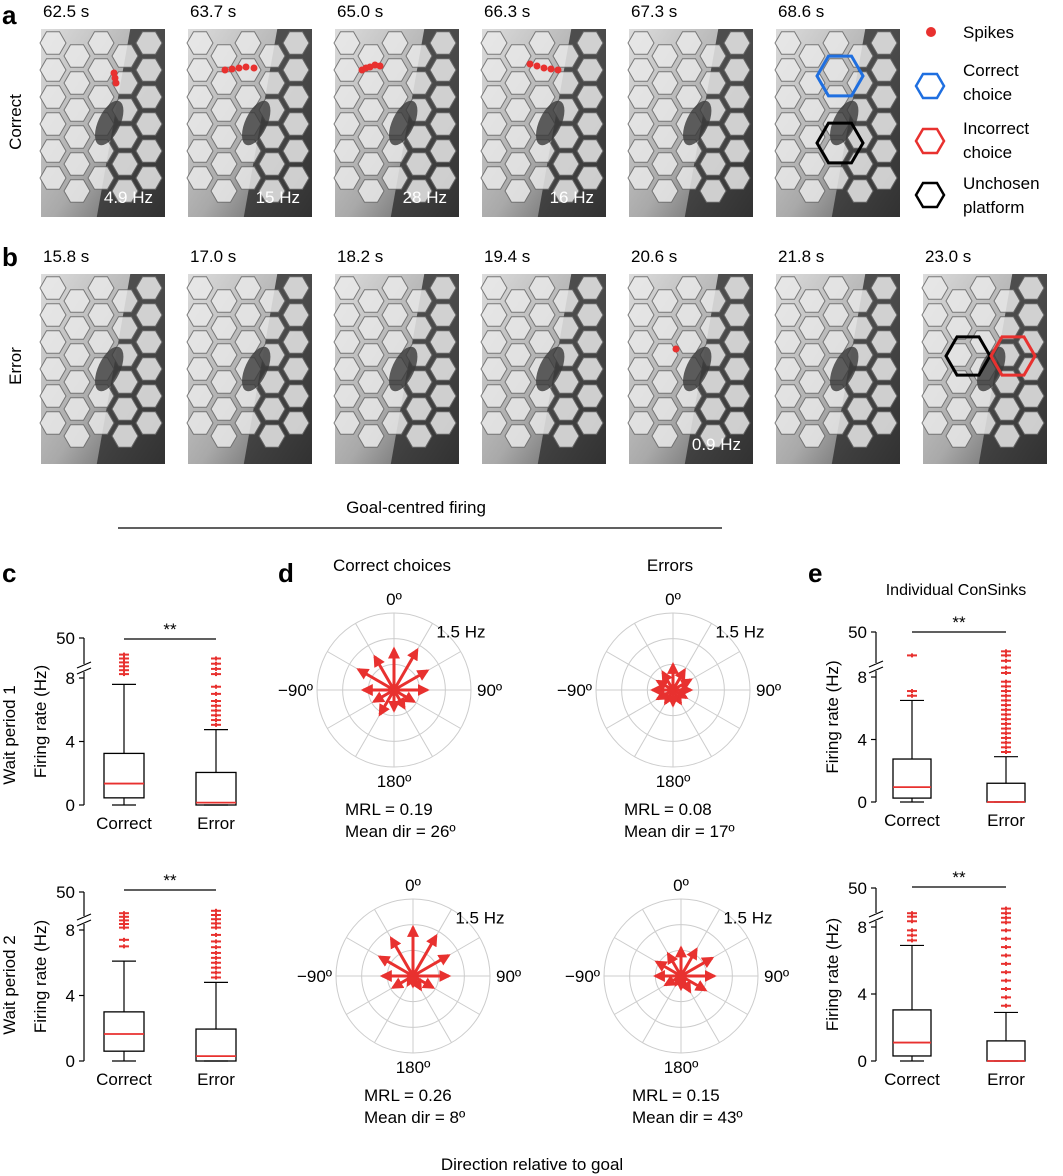  Describe the element at coordinates (654, 256) in the screenshot. I see `frame-time: 20.6 s` at that location.